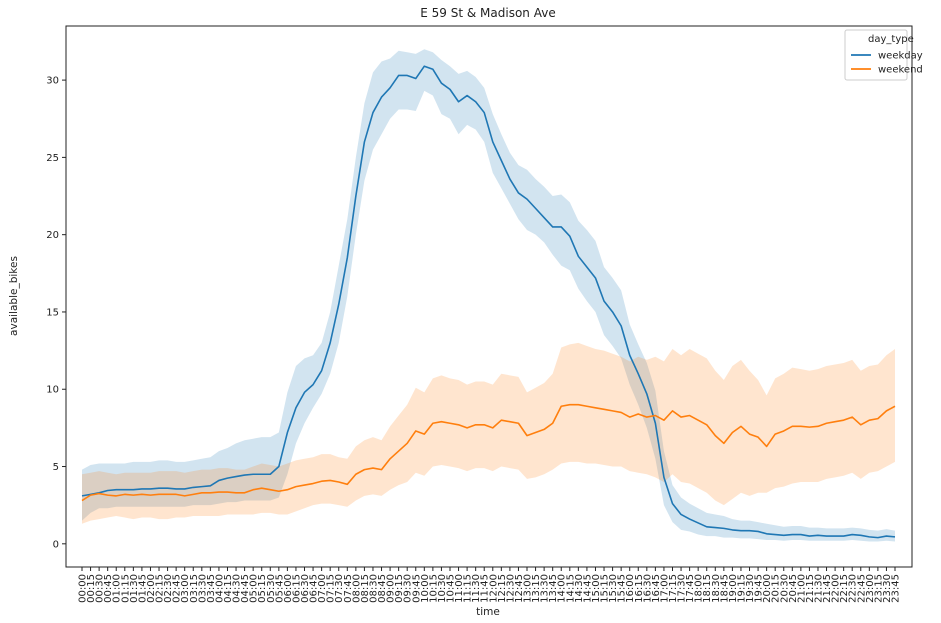  Describe the element at coordinates (142, 588) in the screenshot. I see `x-tick-label: 01:45` at that location.